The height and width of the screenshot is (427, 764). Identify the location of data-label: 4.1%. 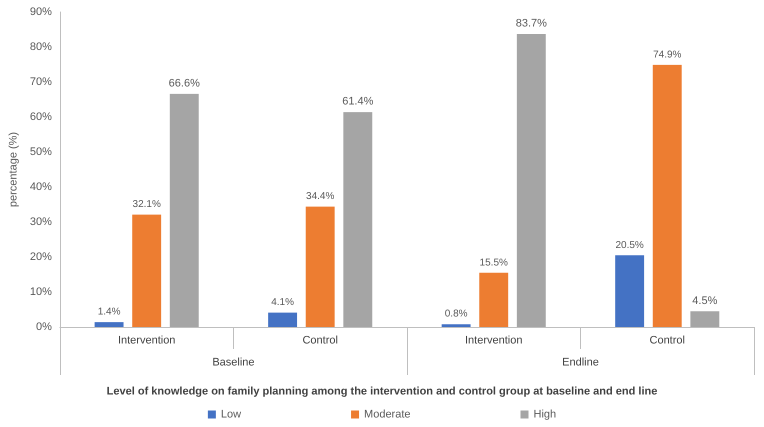
(282, 302).